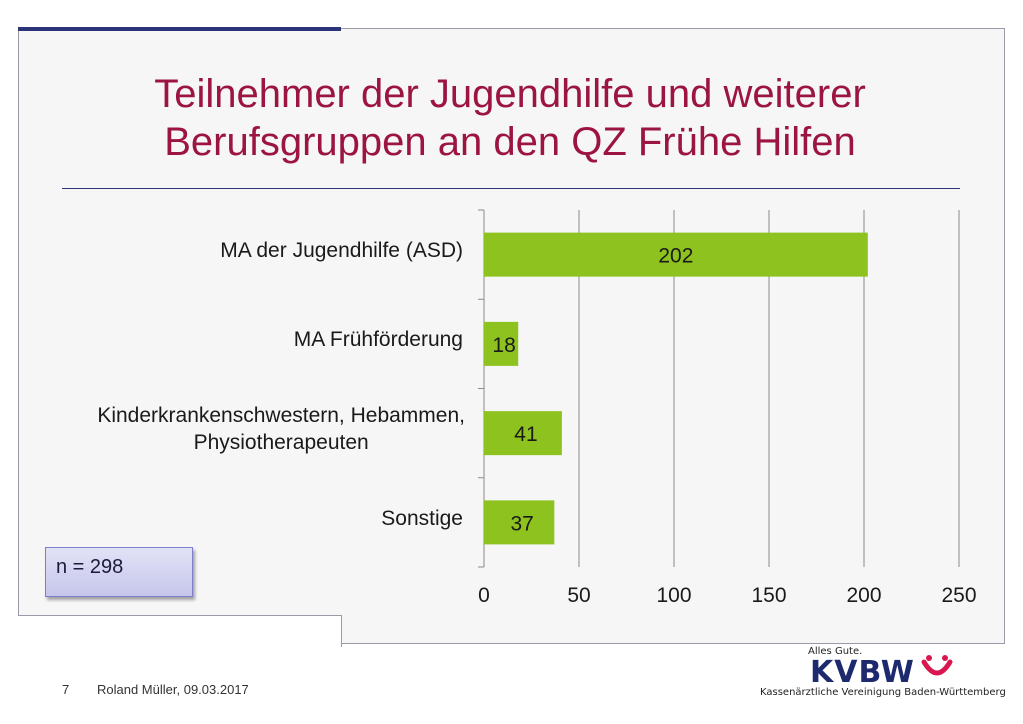  Describe the element at coordinates (958, 595) in the screenshot. I see `x-tick-label-250: 250` at that location.